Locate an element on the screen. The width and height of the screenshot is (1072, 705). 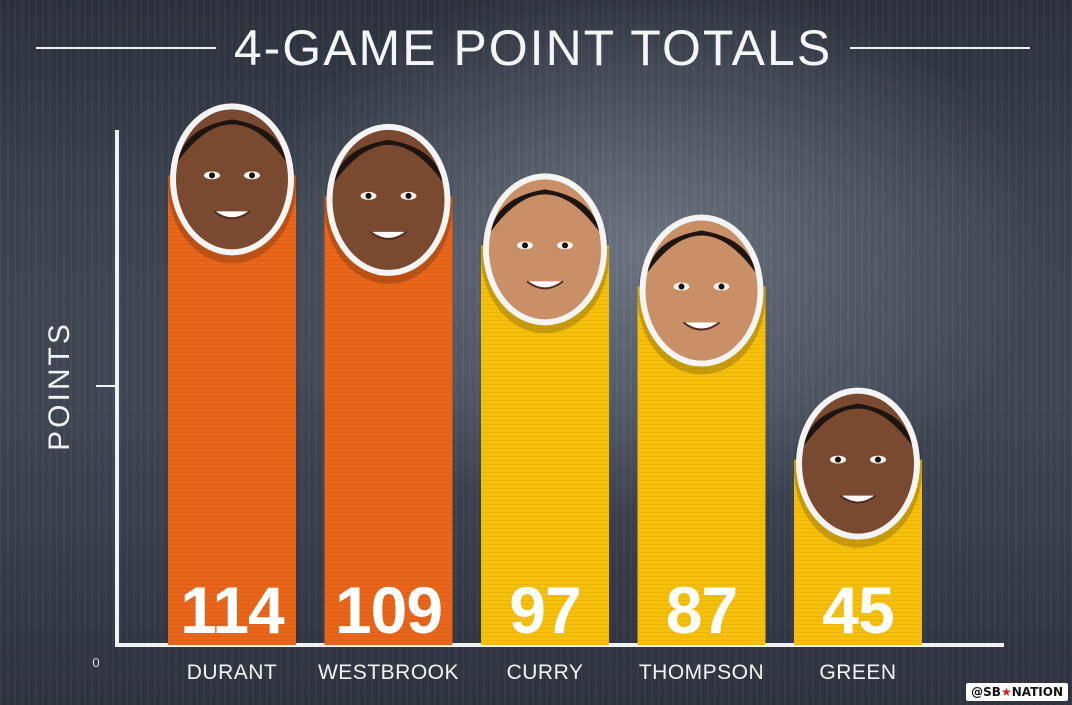
bar-value-label: 87 is located at coordinates (701, 610).